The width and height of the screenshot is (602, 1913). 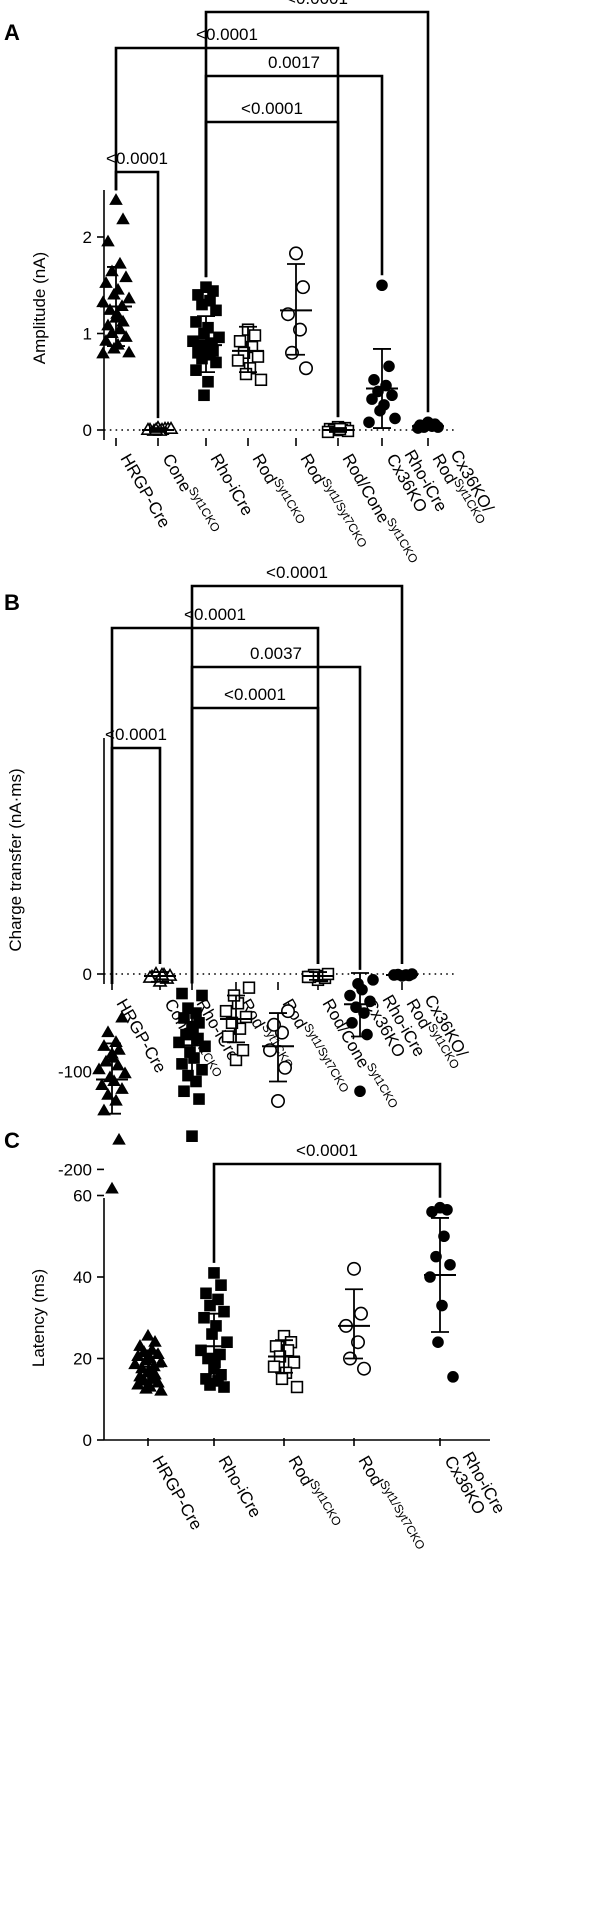 I want to click on category-name: Rho-iCre, so click(x=240, y=1487).